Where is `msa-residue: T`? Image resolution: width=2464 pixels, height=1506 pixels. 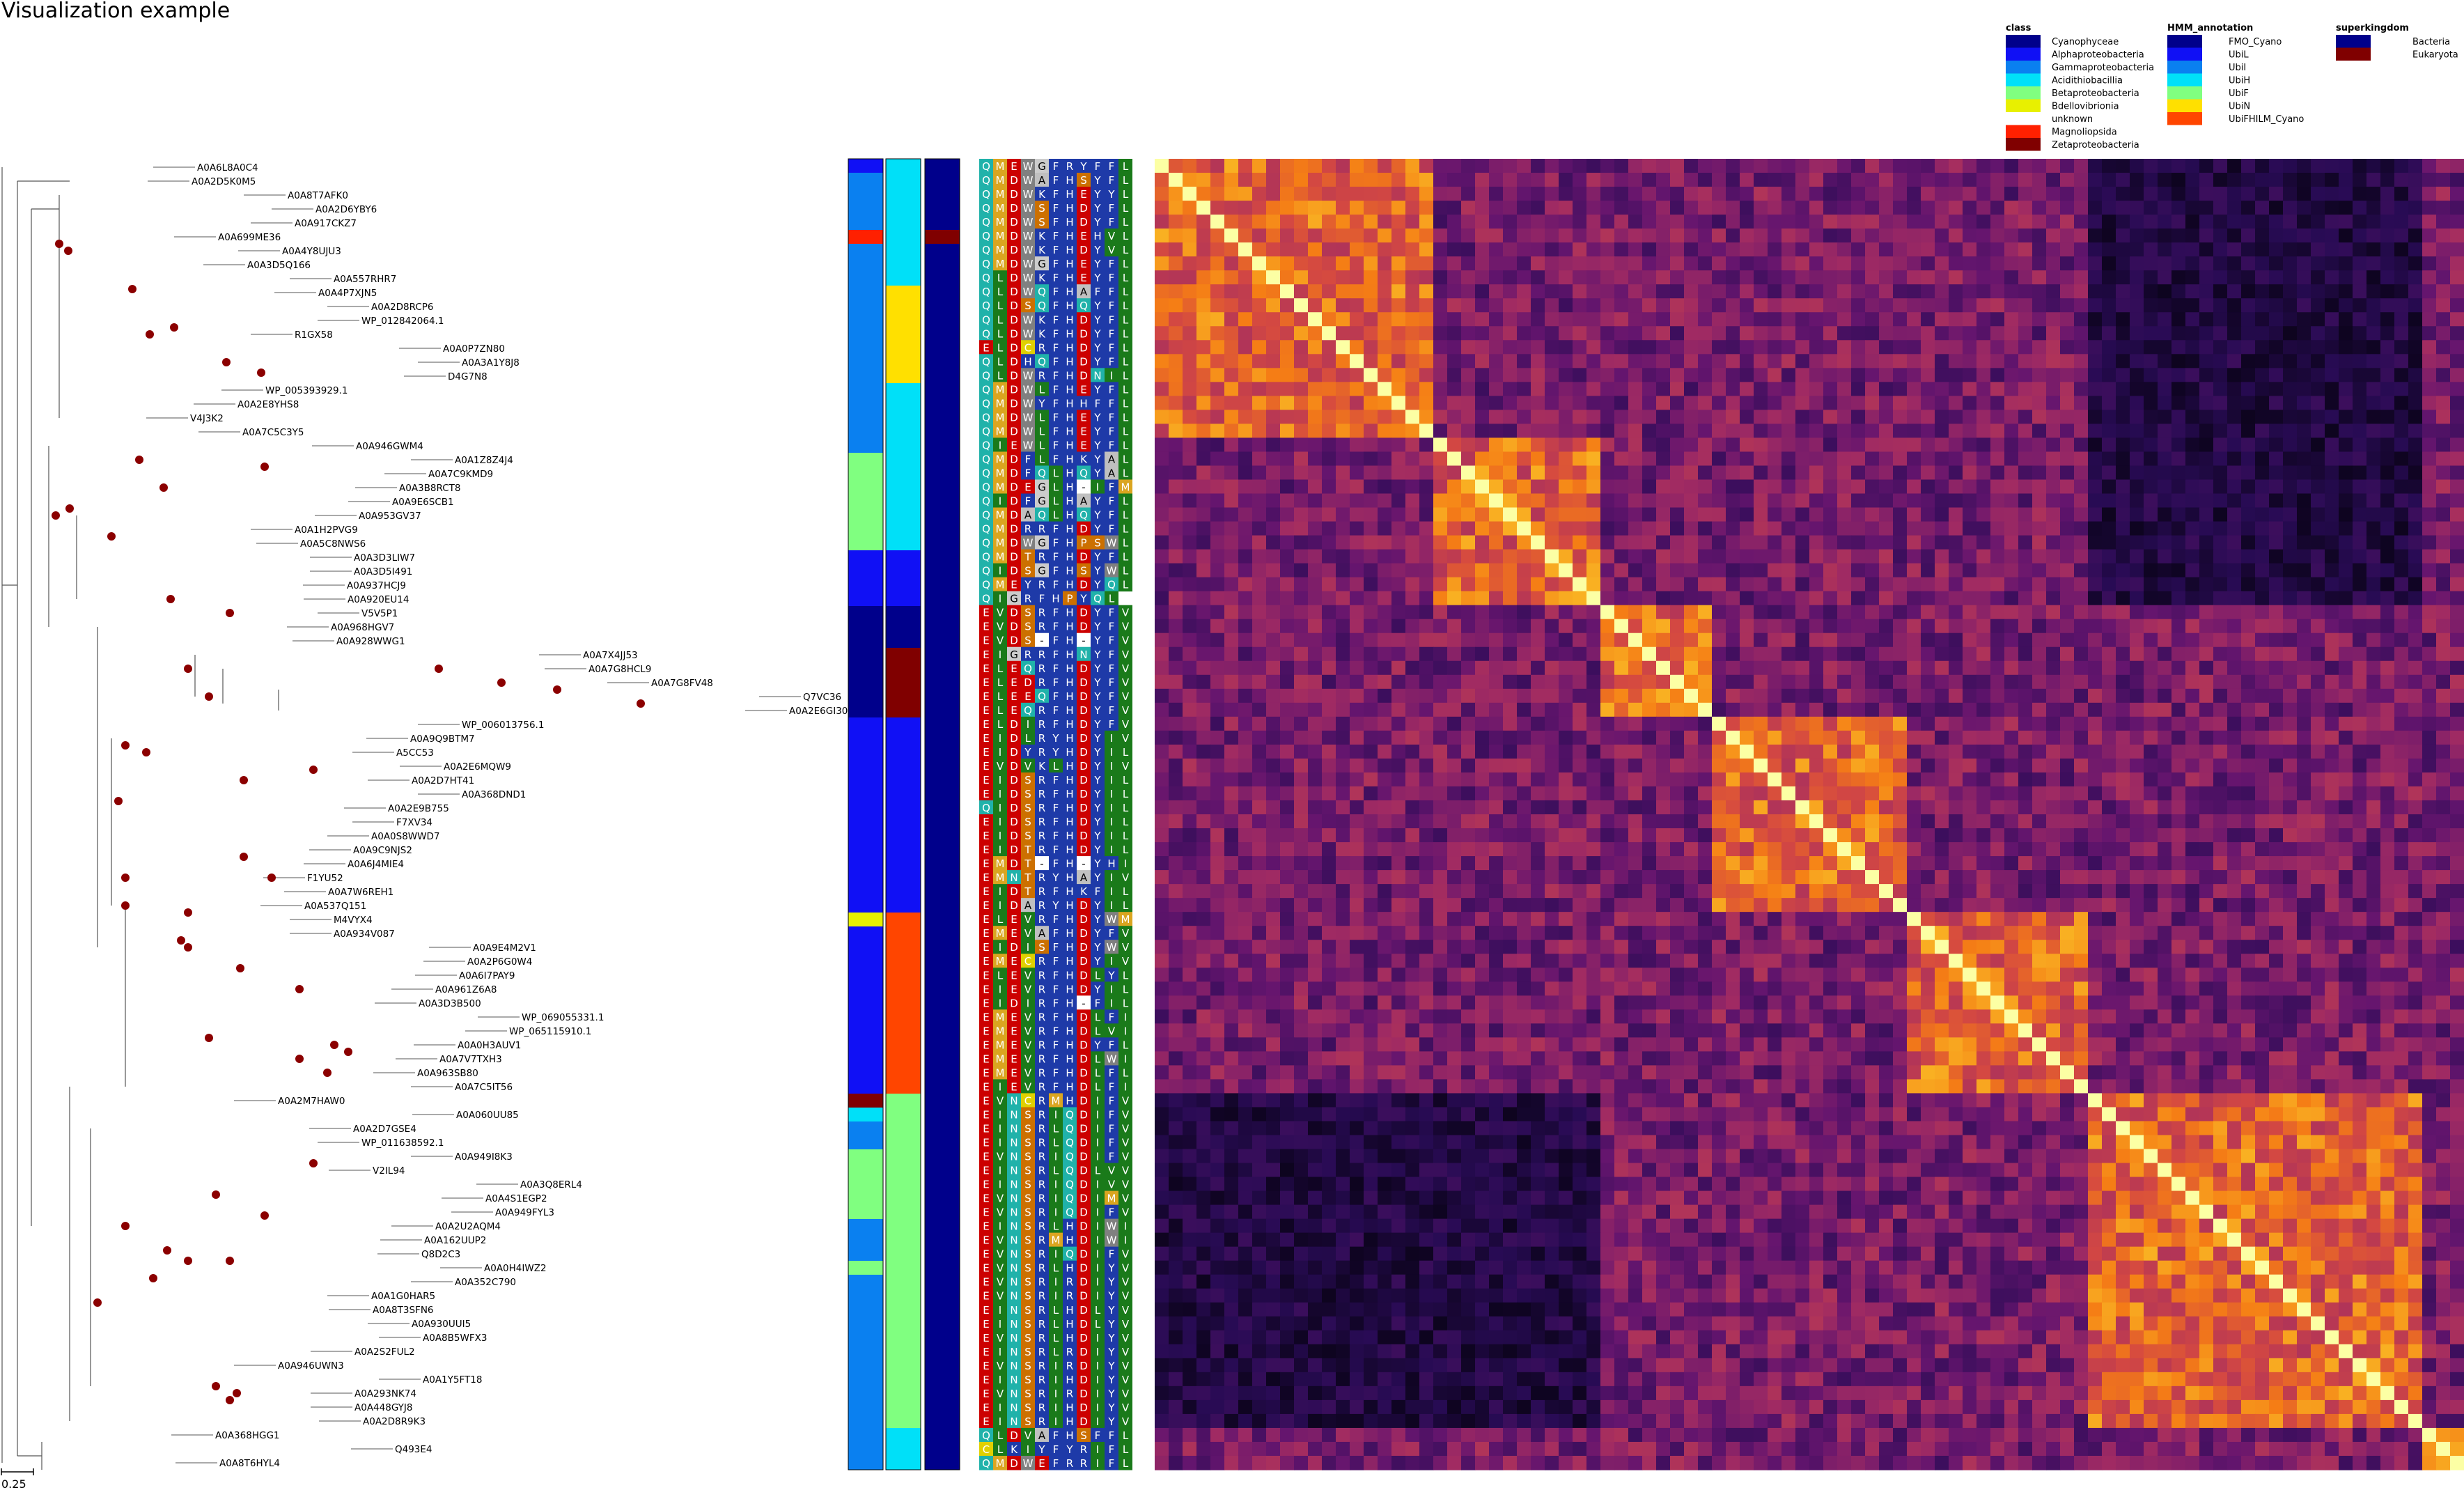
msa-residue: T is located at coordinates (1027, 557).